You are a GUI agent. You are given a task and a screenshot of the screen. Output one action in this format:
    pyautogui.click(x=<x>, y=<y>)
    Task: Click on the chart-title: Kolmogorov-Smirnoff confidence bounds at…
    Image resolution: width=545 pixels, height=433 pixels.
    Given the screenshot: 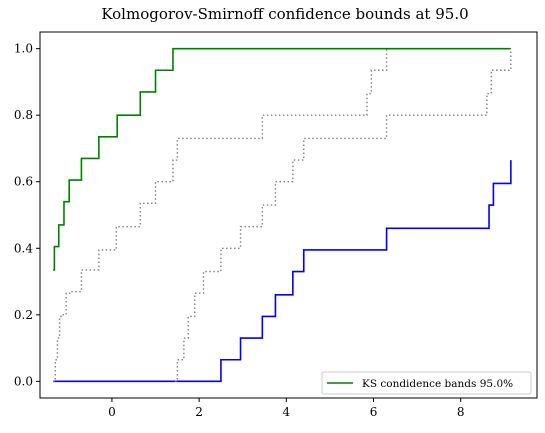 What is the action you would take?
    pyautogui.click(x=284, y=14)
    